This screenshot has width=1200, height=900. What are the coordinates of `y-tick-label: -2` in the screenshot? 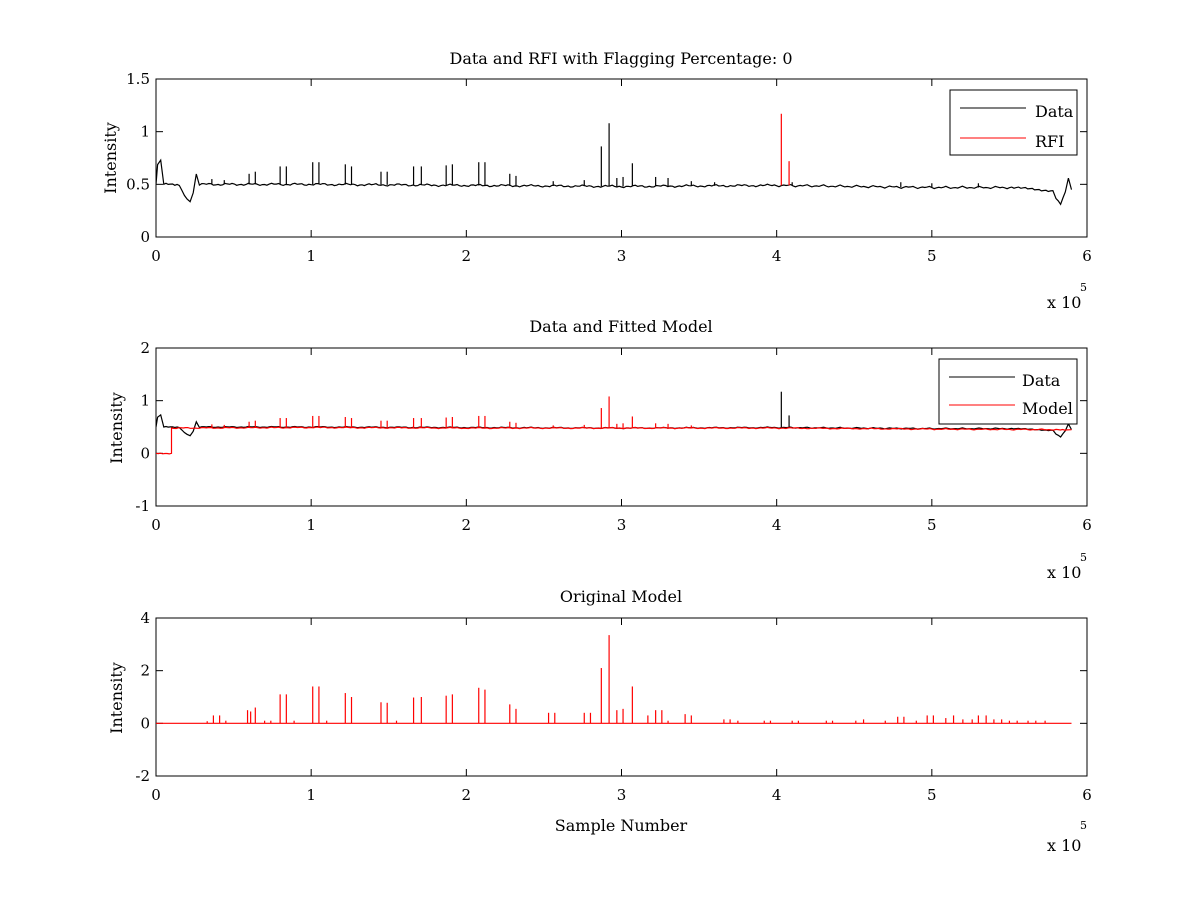 It's located at (142, 776).